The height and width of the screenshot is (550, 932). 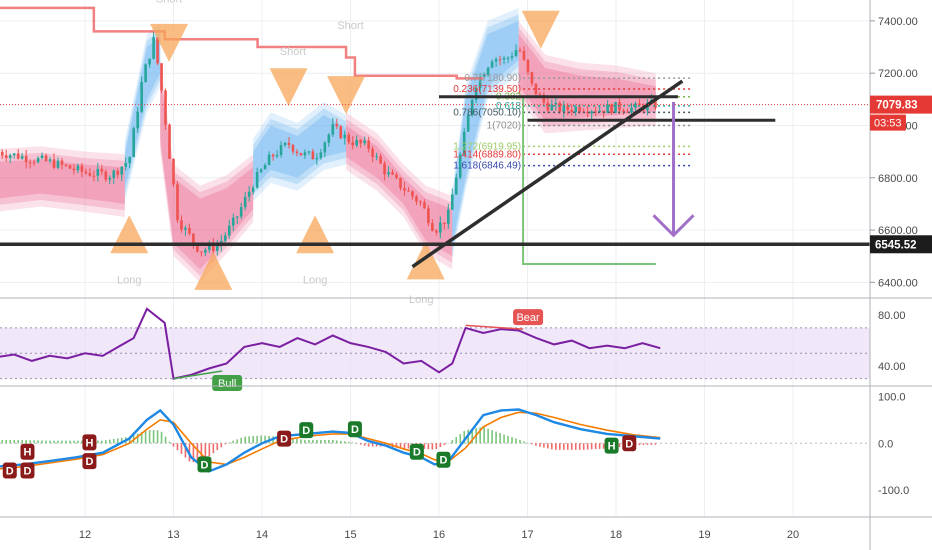 I want to click on rsi-tick-label: 80.00, so click(x=892, y=316).